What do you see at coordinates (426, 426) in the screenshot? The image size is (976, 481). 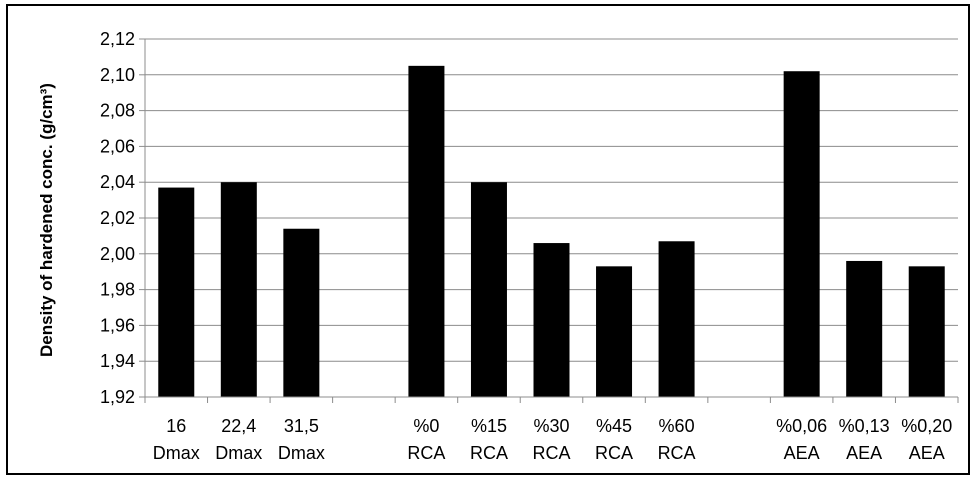 I see `x-category-label: %0` at bounding box center [426, 426].